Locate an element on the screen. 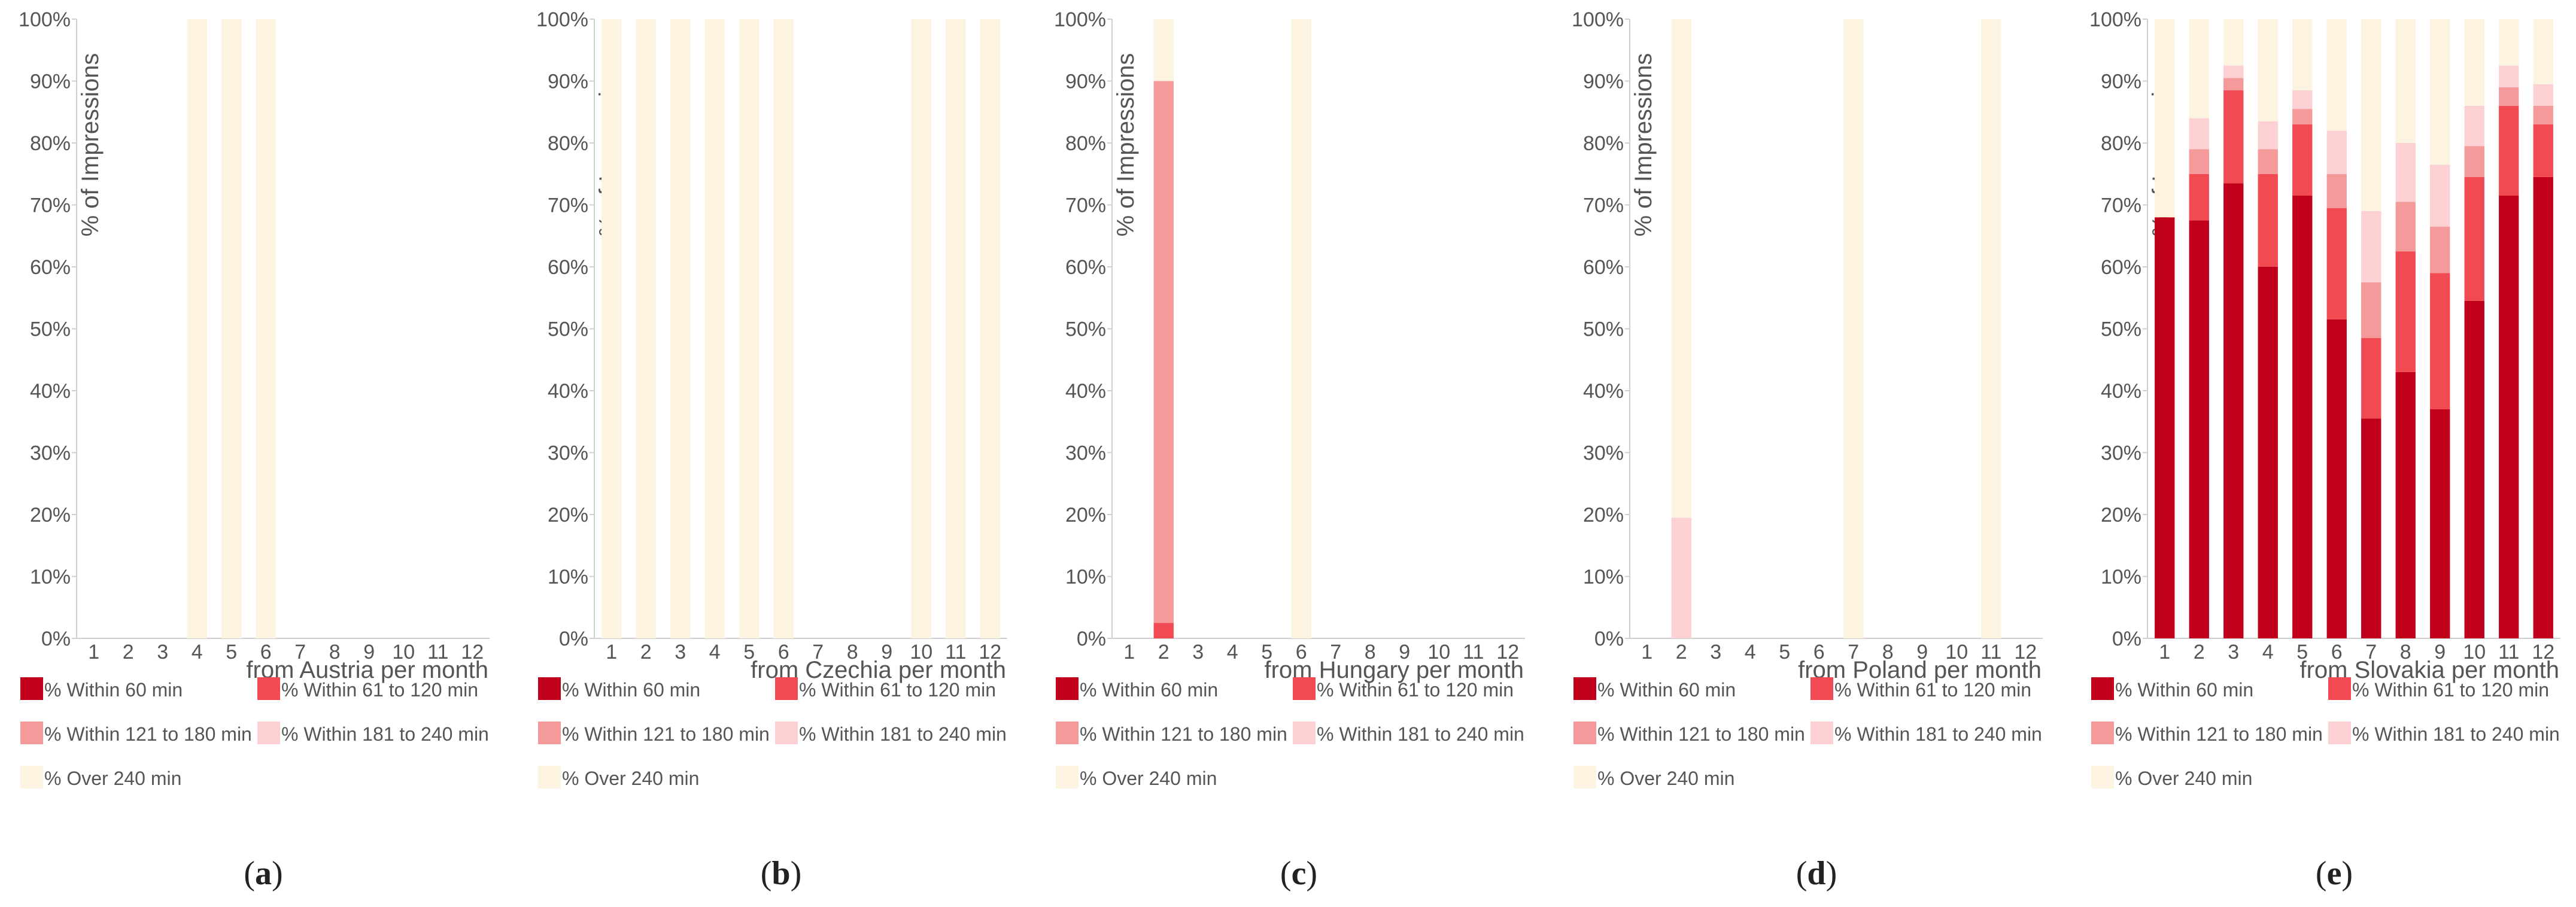 This screenshot has width=2576, height=907. x-tick-label: 3 is located at coordinates (163, 652).